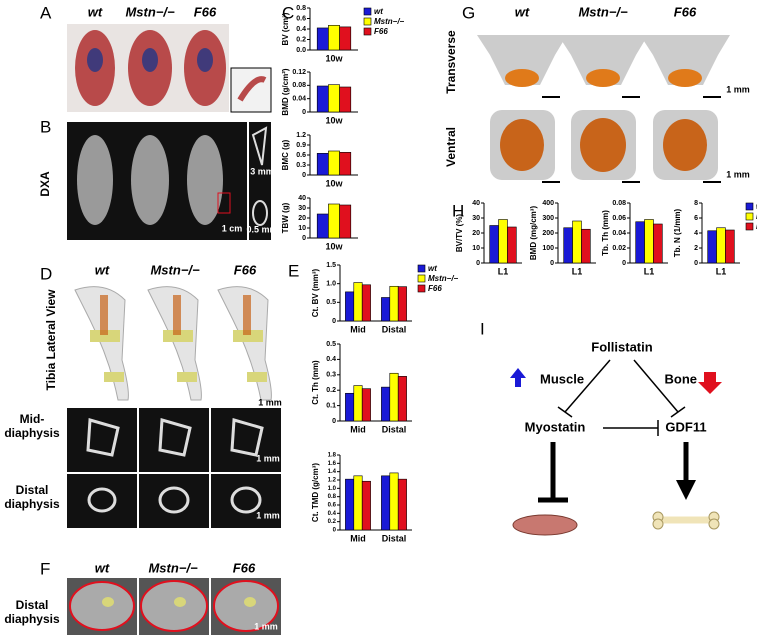 The image size is (757, 637). Describe the element at coordinates (46, 12) in the screenshot. I see `panel-label: A` at that location.